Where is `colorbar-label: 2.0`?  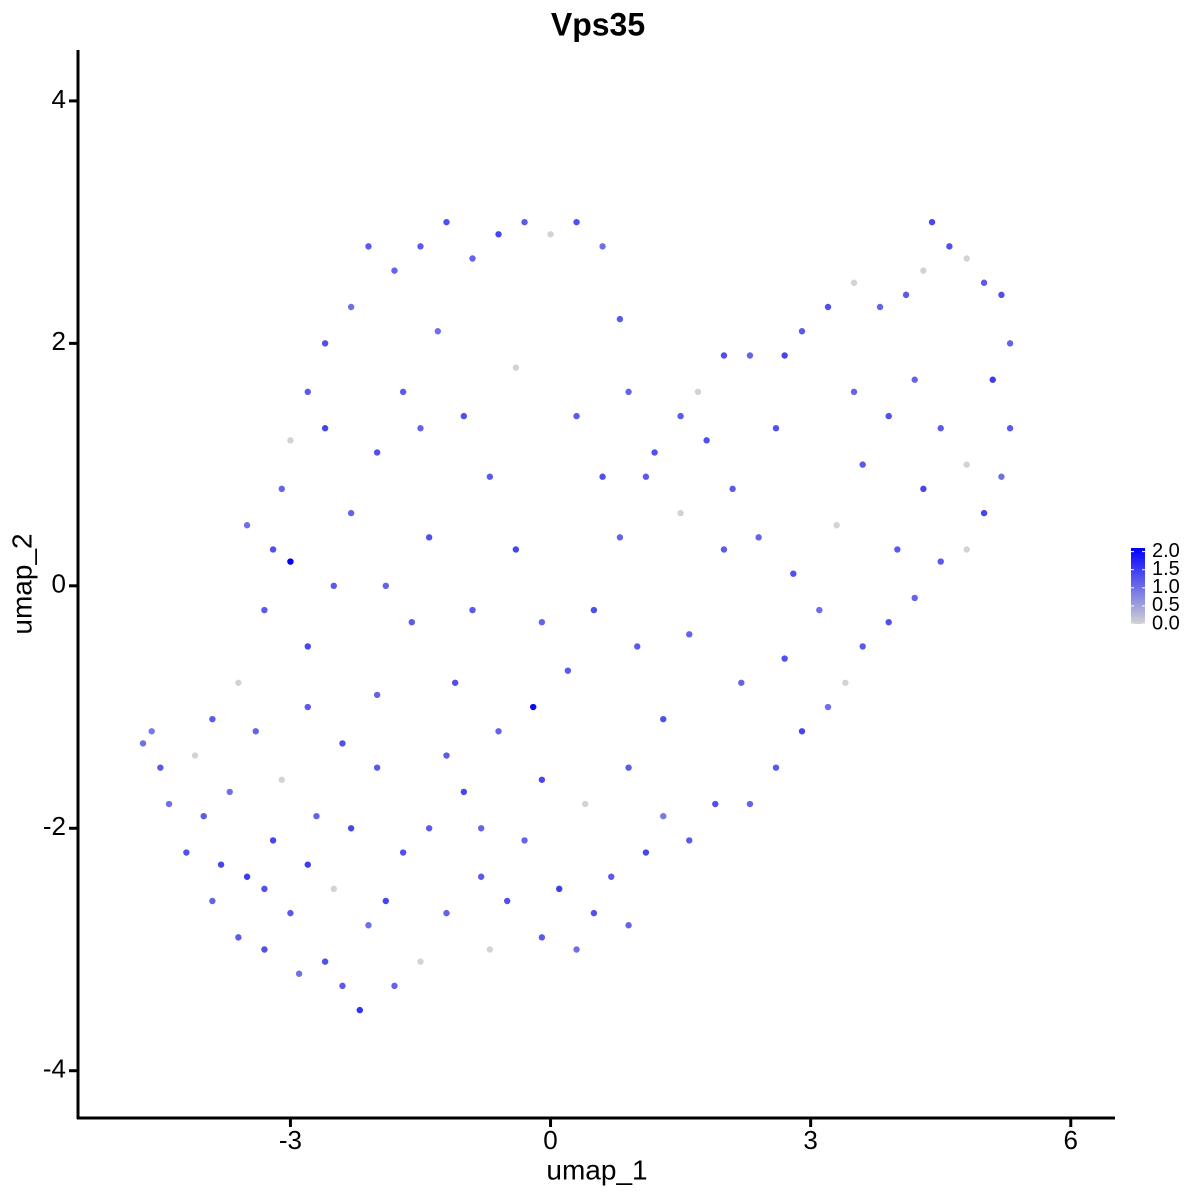 colorbar-label: 2.0 is located at coordinates (1166, 551).